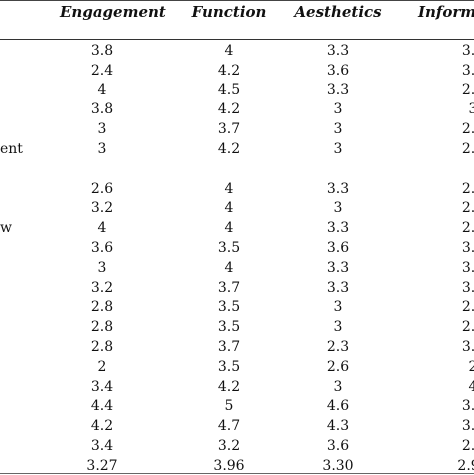 The width and height of the screenshot is (474, 475). I want to click on table-row: 3 3.7 3 2.7, so click(237, 129).